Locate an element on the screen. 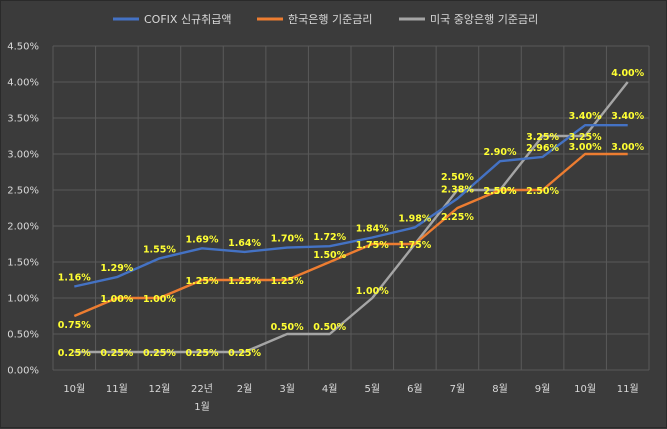 This screenshot has width=667, height=429. y-tick-label: 3.00% is located at coordinates (23, 155).